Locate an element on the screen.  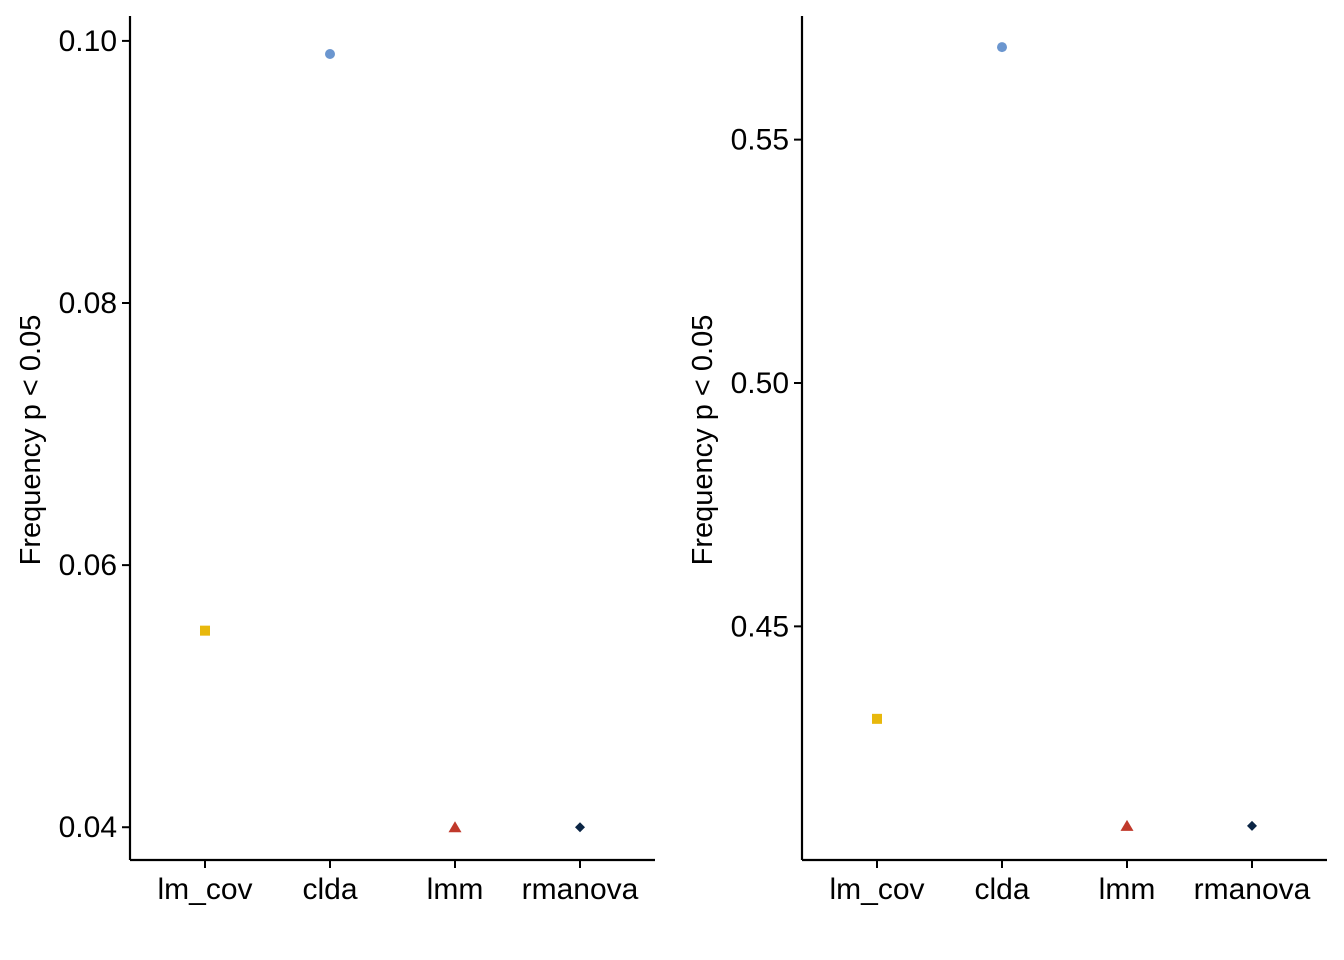
y-tick-label: 0.45 is located at coordinates (760, 626).